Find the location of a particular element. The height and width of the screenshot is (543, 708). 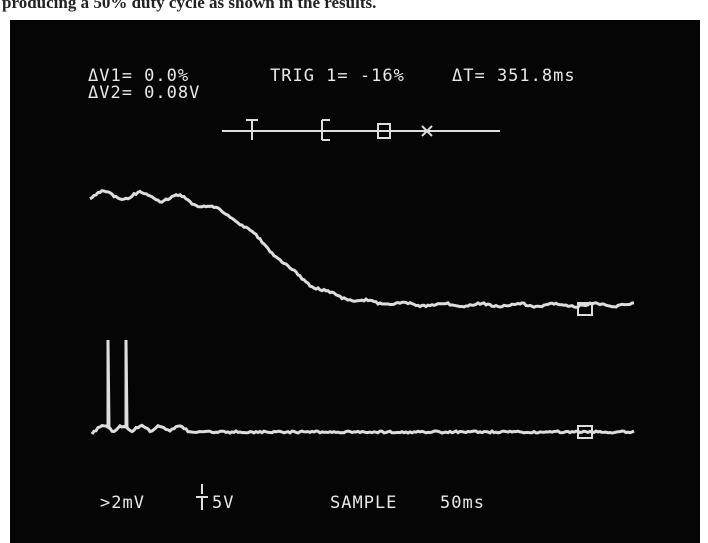

readout: SAMPLE is located at coordinates (363, 503).